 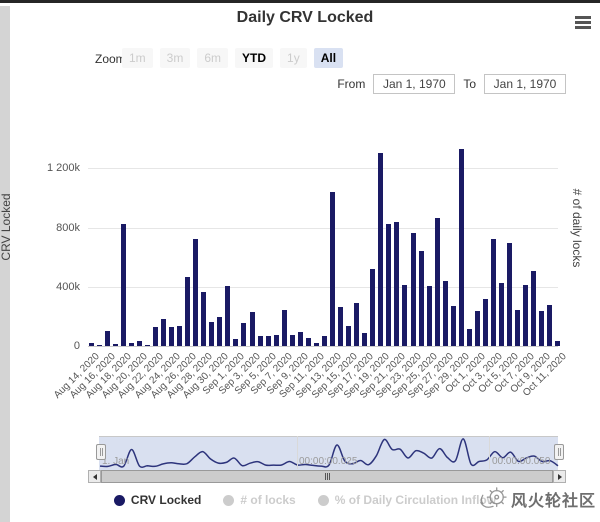 I want to click on navigator-series-line, so click(x=329, y=453).